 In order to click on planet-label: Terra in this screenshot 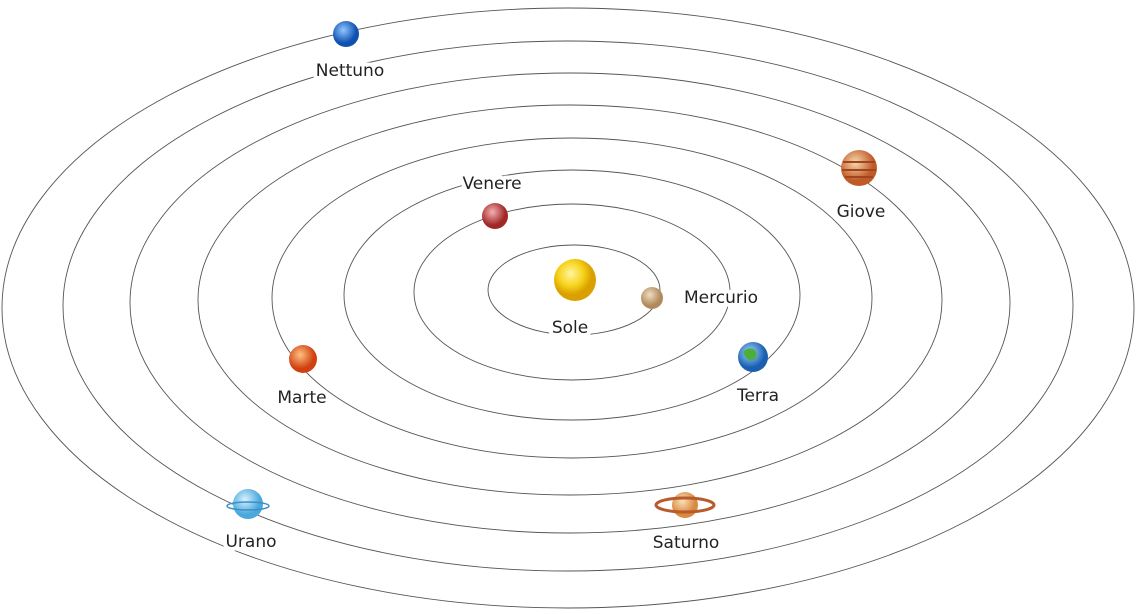, I will do `click(757, 396)`.